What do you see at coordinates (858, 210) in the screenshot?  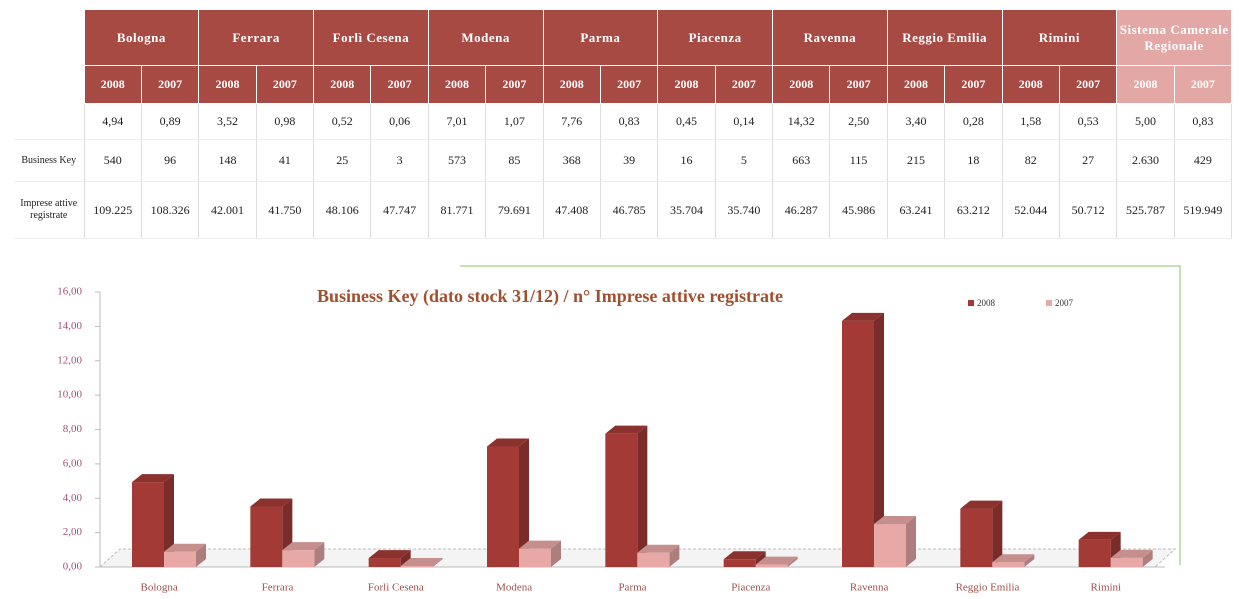 I see `cell: 45.986` at bounding box center [858, 210].